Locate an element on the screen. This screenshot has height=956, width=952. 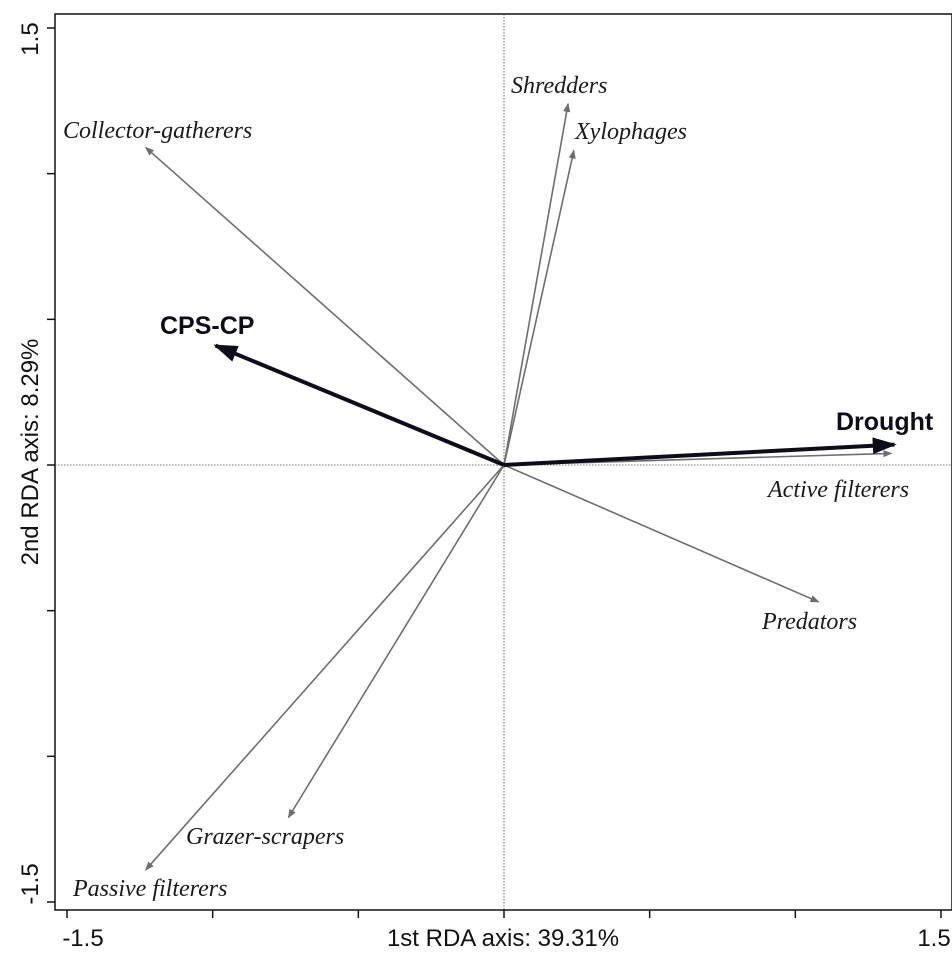
species-arrow-collector-gatherers is located at coordinates (324, 306).